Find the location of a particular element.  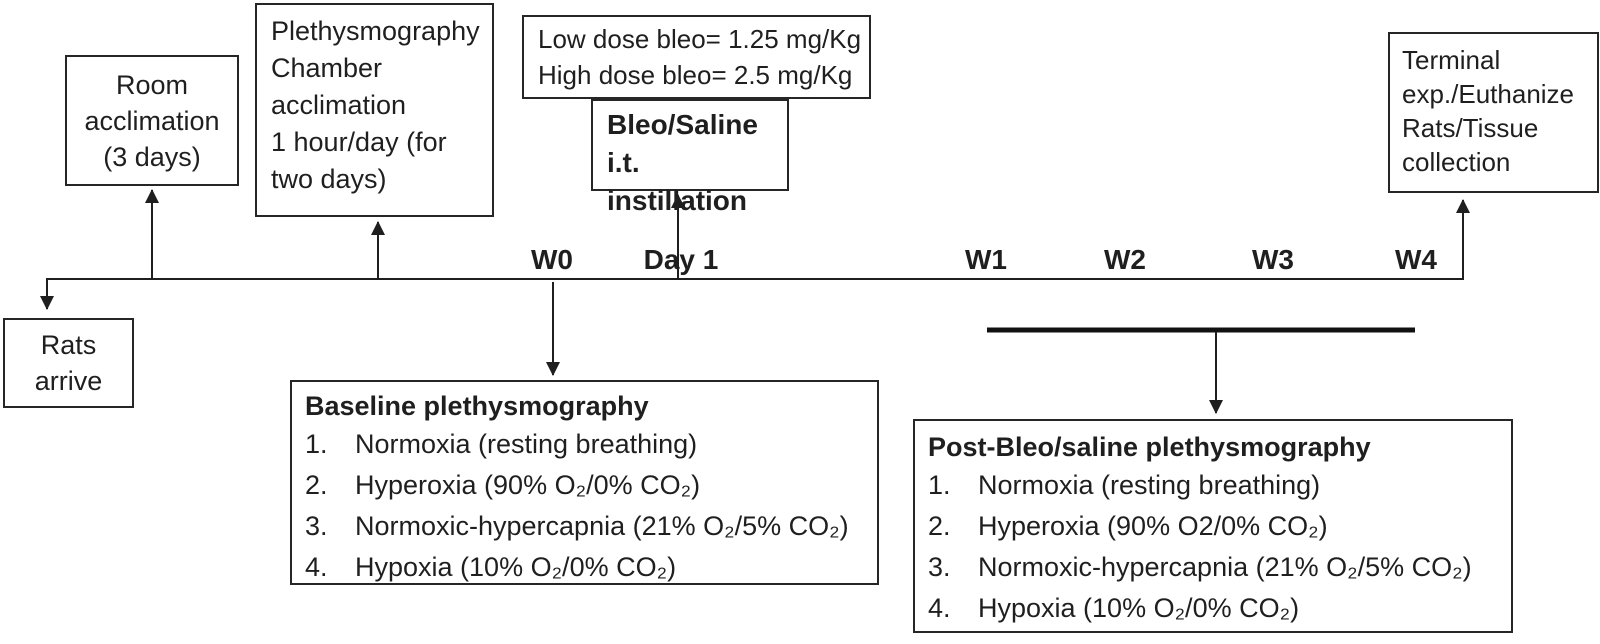

timeline-label-day1: Day 1 is located at coordinates (681, 259).